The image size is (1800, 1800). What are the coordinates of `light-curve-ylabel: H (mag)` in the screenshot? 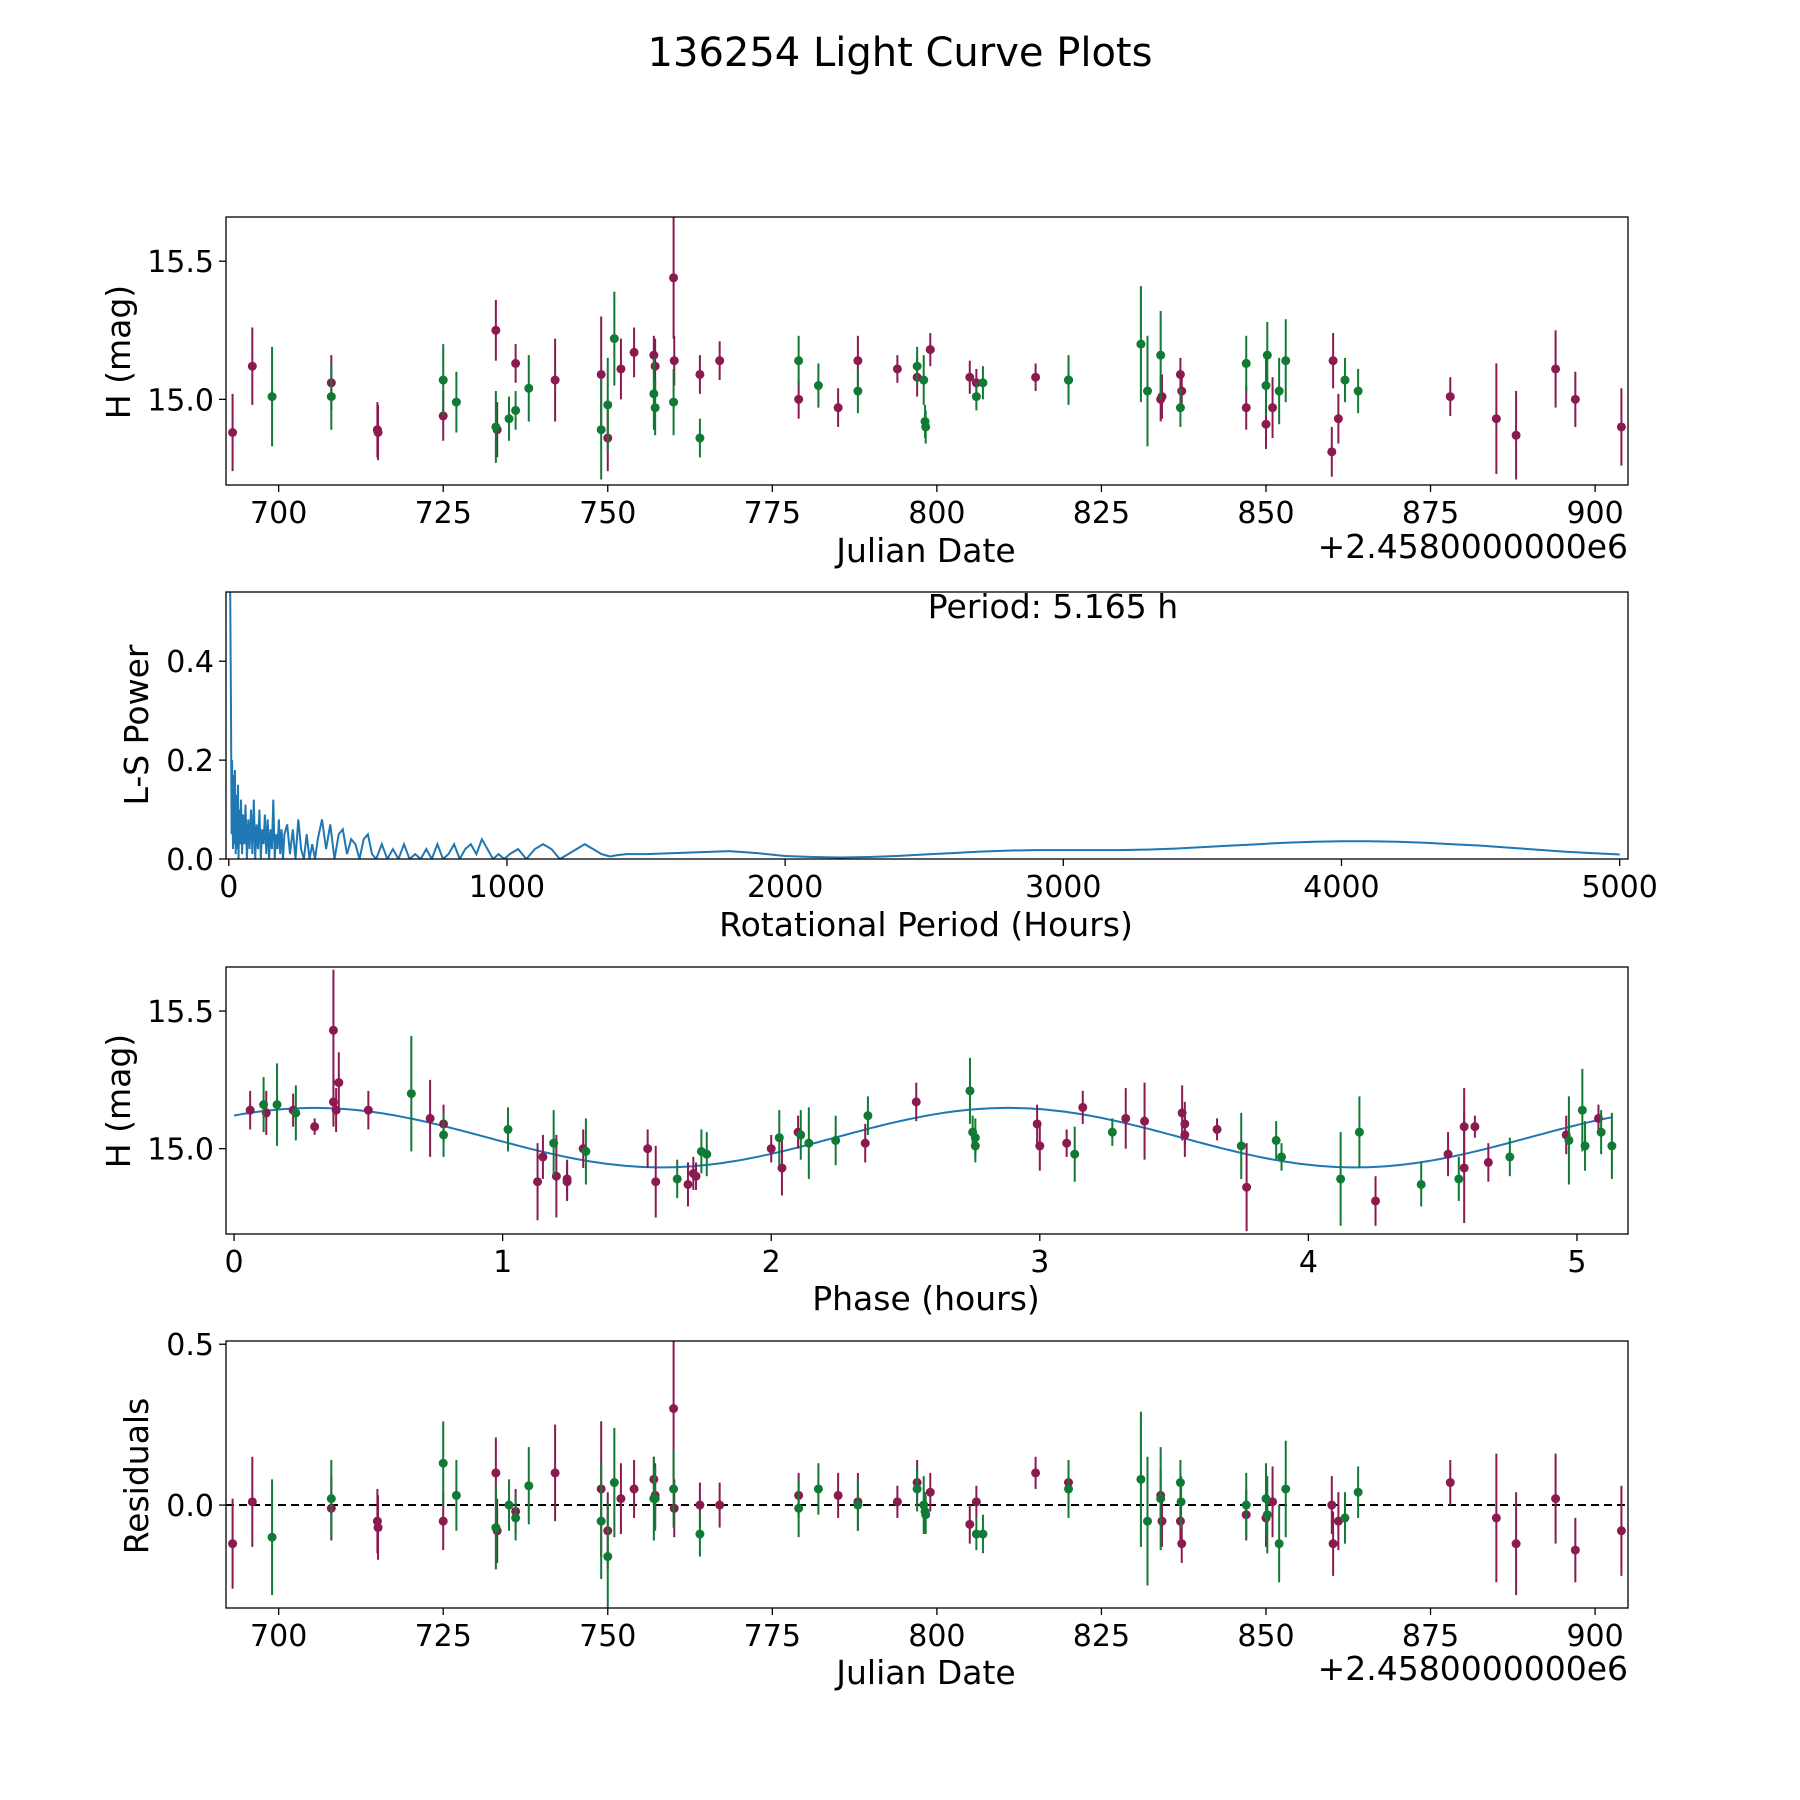 It's located at (118, 352).